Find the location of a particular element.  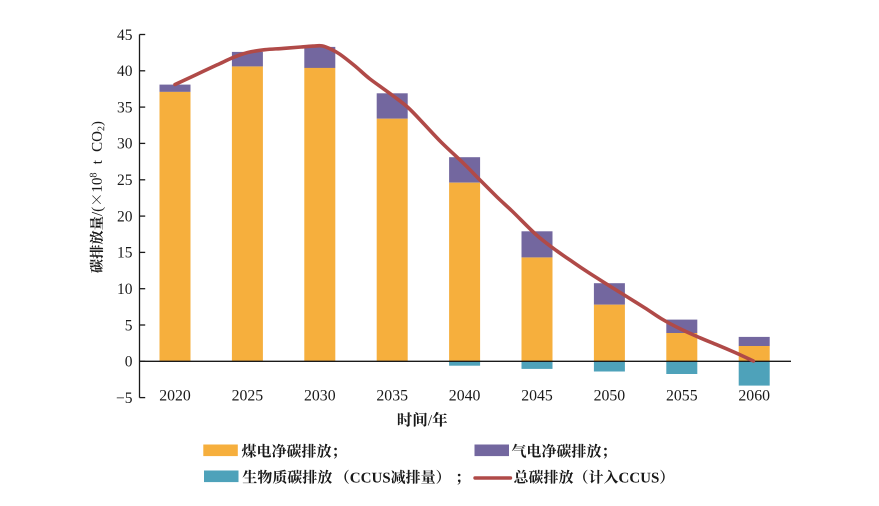

svg-text: 5 is located at coordinates (129, 325).